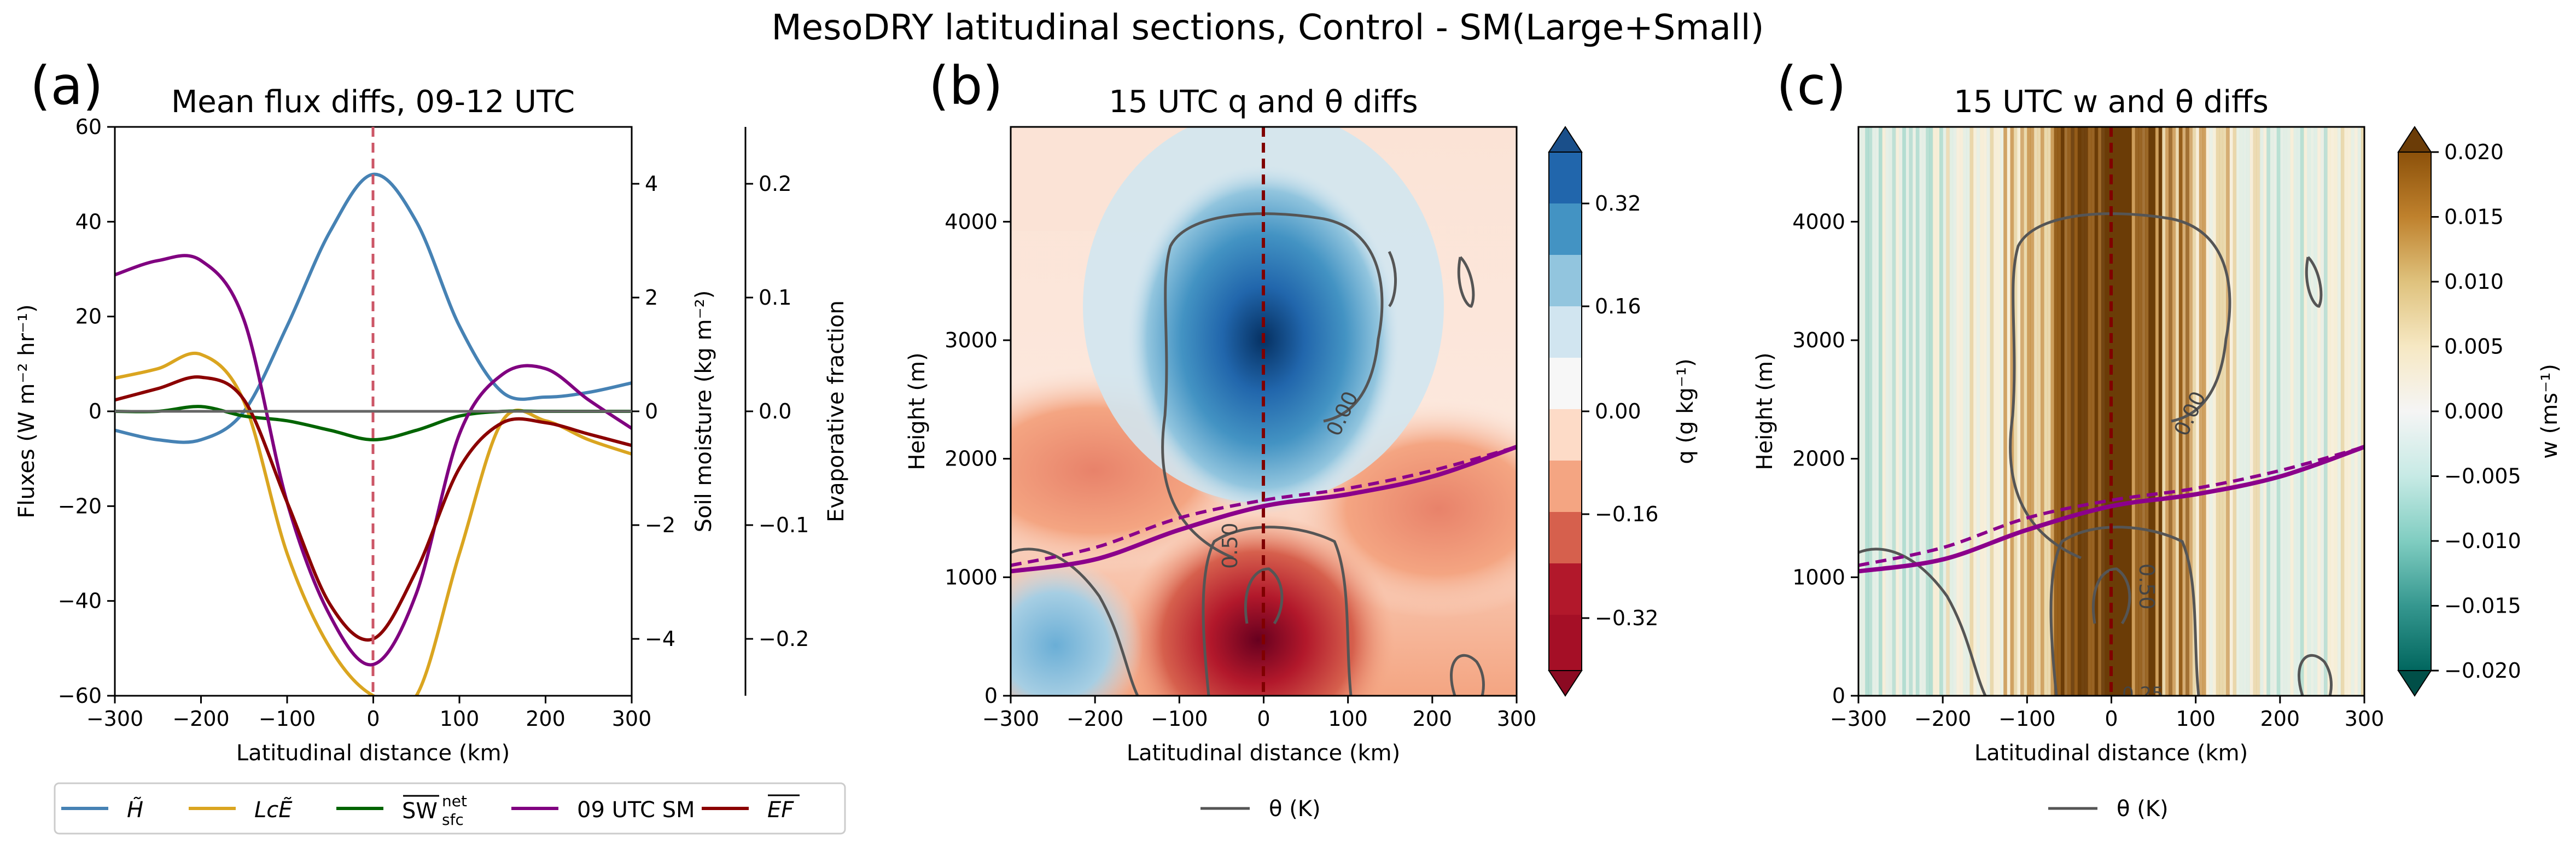 Image resolution: width=2576 pixels, height=850 pixels. I want to click on panel-c-ytick-label: 0, so click(1838, 696).